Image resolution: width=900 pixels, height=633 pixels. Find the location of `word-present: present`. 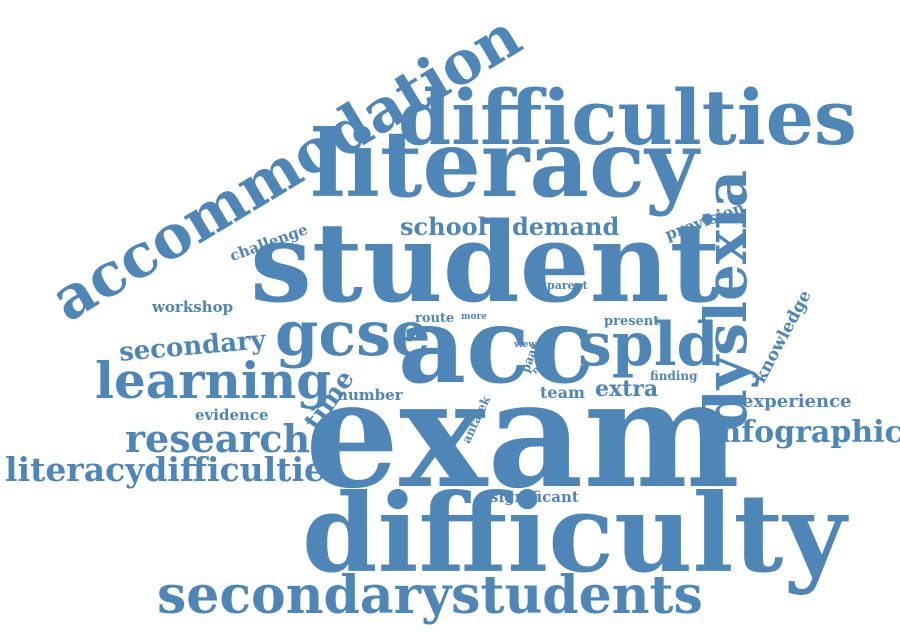

word-present: present is located at coordinates (632, 321).